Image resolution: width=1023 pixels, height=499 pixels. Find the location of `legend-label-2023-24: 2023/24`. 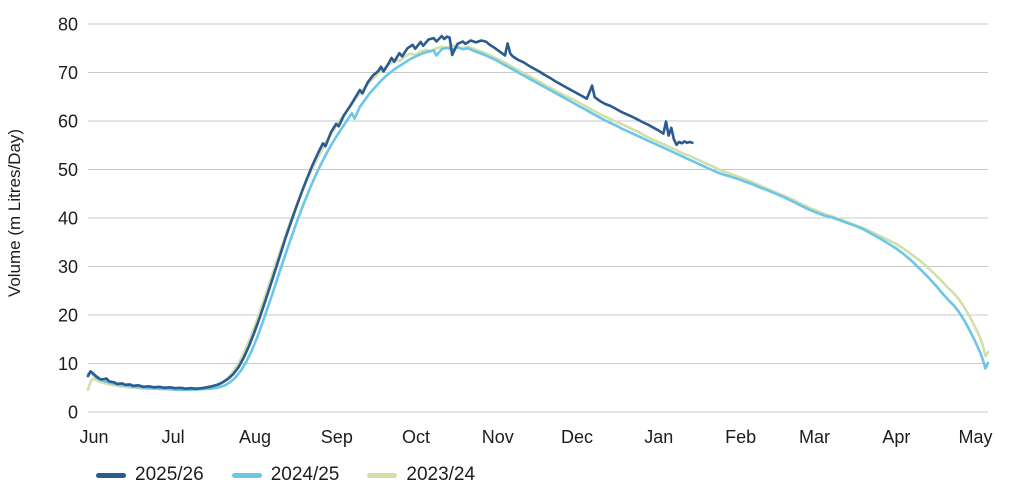

legend-label-2023-24: 2023/24 is located at coordinates (441, 474).